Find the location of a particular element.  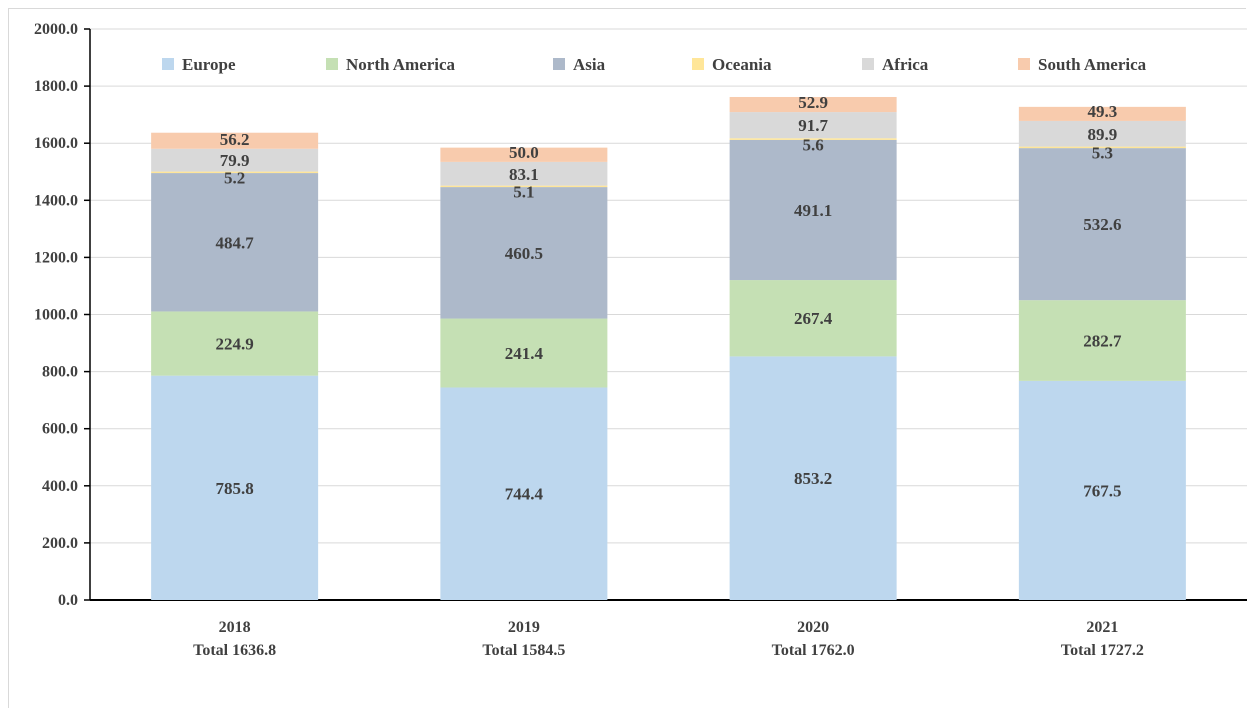

data-label: 79.9 is located at coordinates (235, 160).